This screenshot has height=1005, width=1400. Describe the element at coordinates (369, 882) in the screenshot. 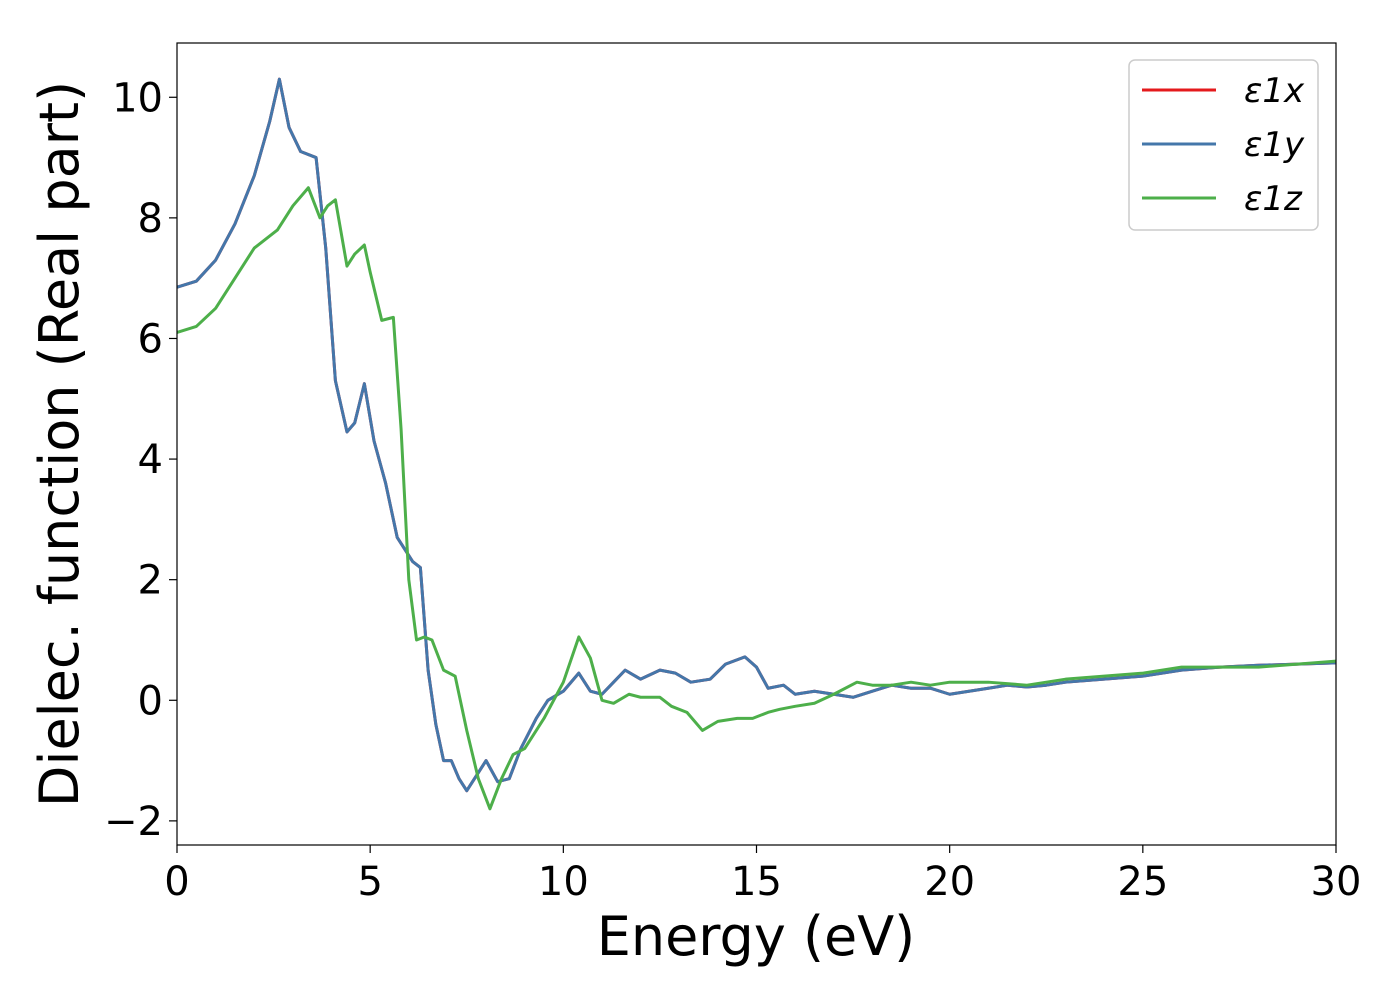

I see `x-tick-label: 5` at that location.